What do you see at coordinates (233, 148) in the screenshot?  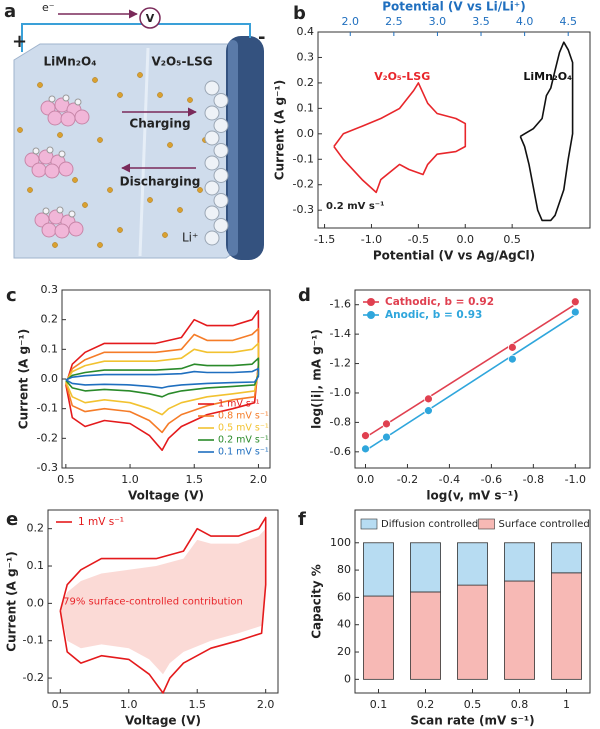 I see `electrode-highlight` at bounding box center [233, 148].